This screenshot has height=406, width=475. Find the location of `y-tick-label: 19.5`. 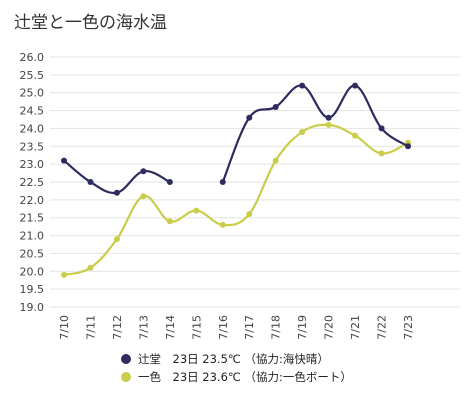

y-tick-label: 19.5 is located at coordinates (32, 289).